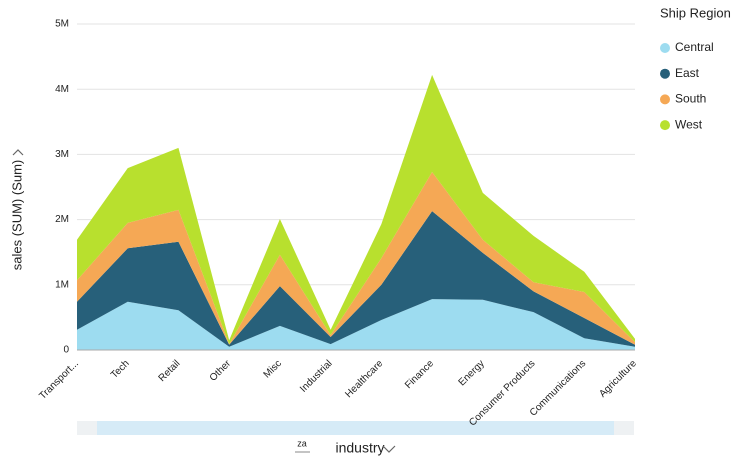 The image size is (755, 463). Describe the element at coordinates (690, 99) in the screenshot. I see `legend-label: South` at that location.